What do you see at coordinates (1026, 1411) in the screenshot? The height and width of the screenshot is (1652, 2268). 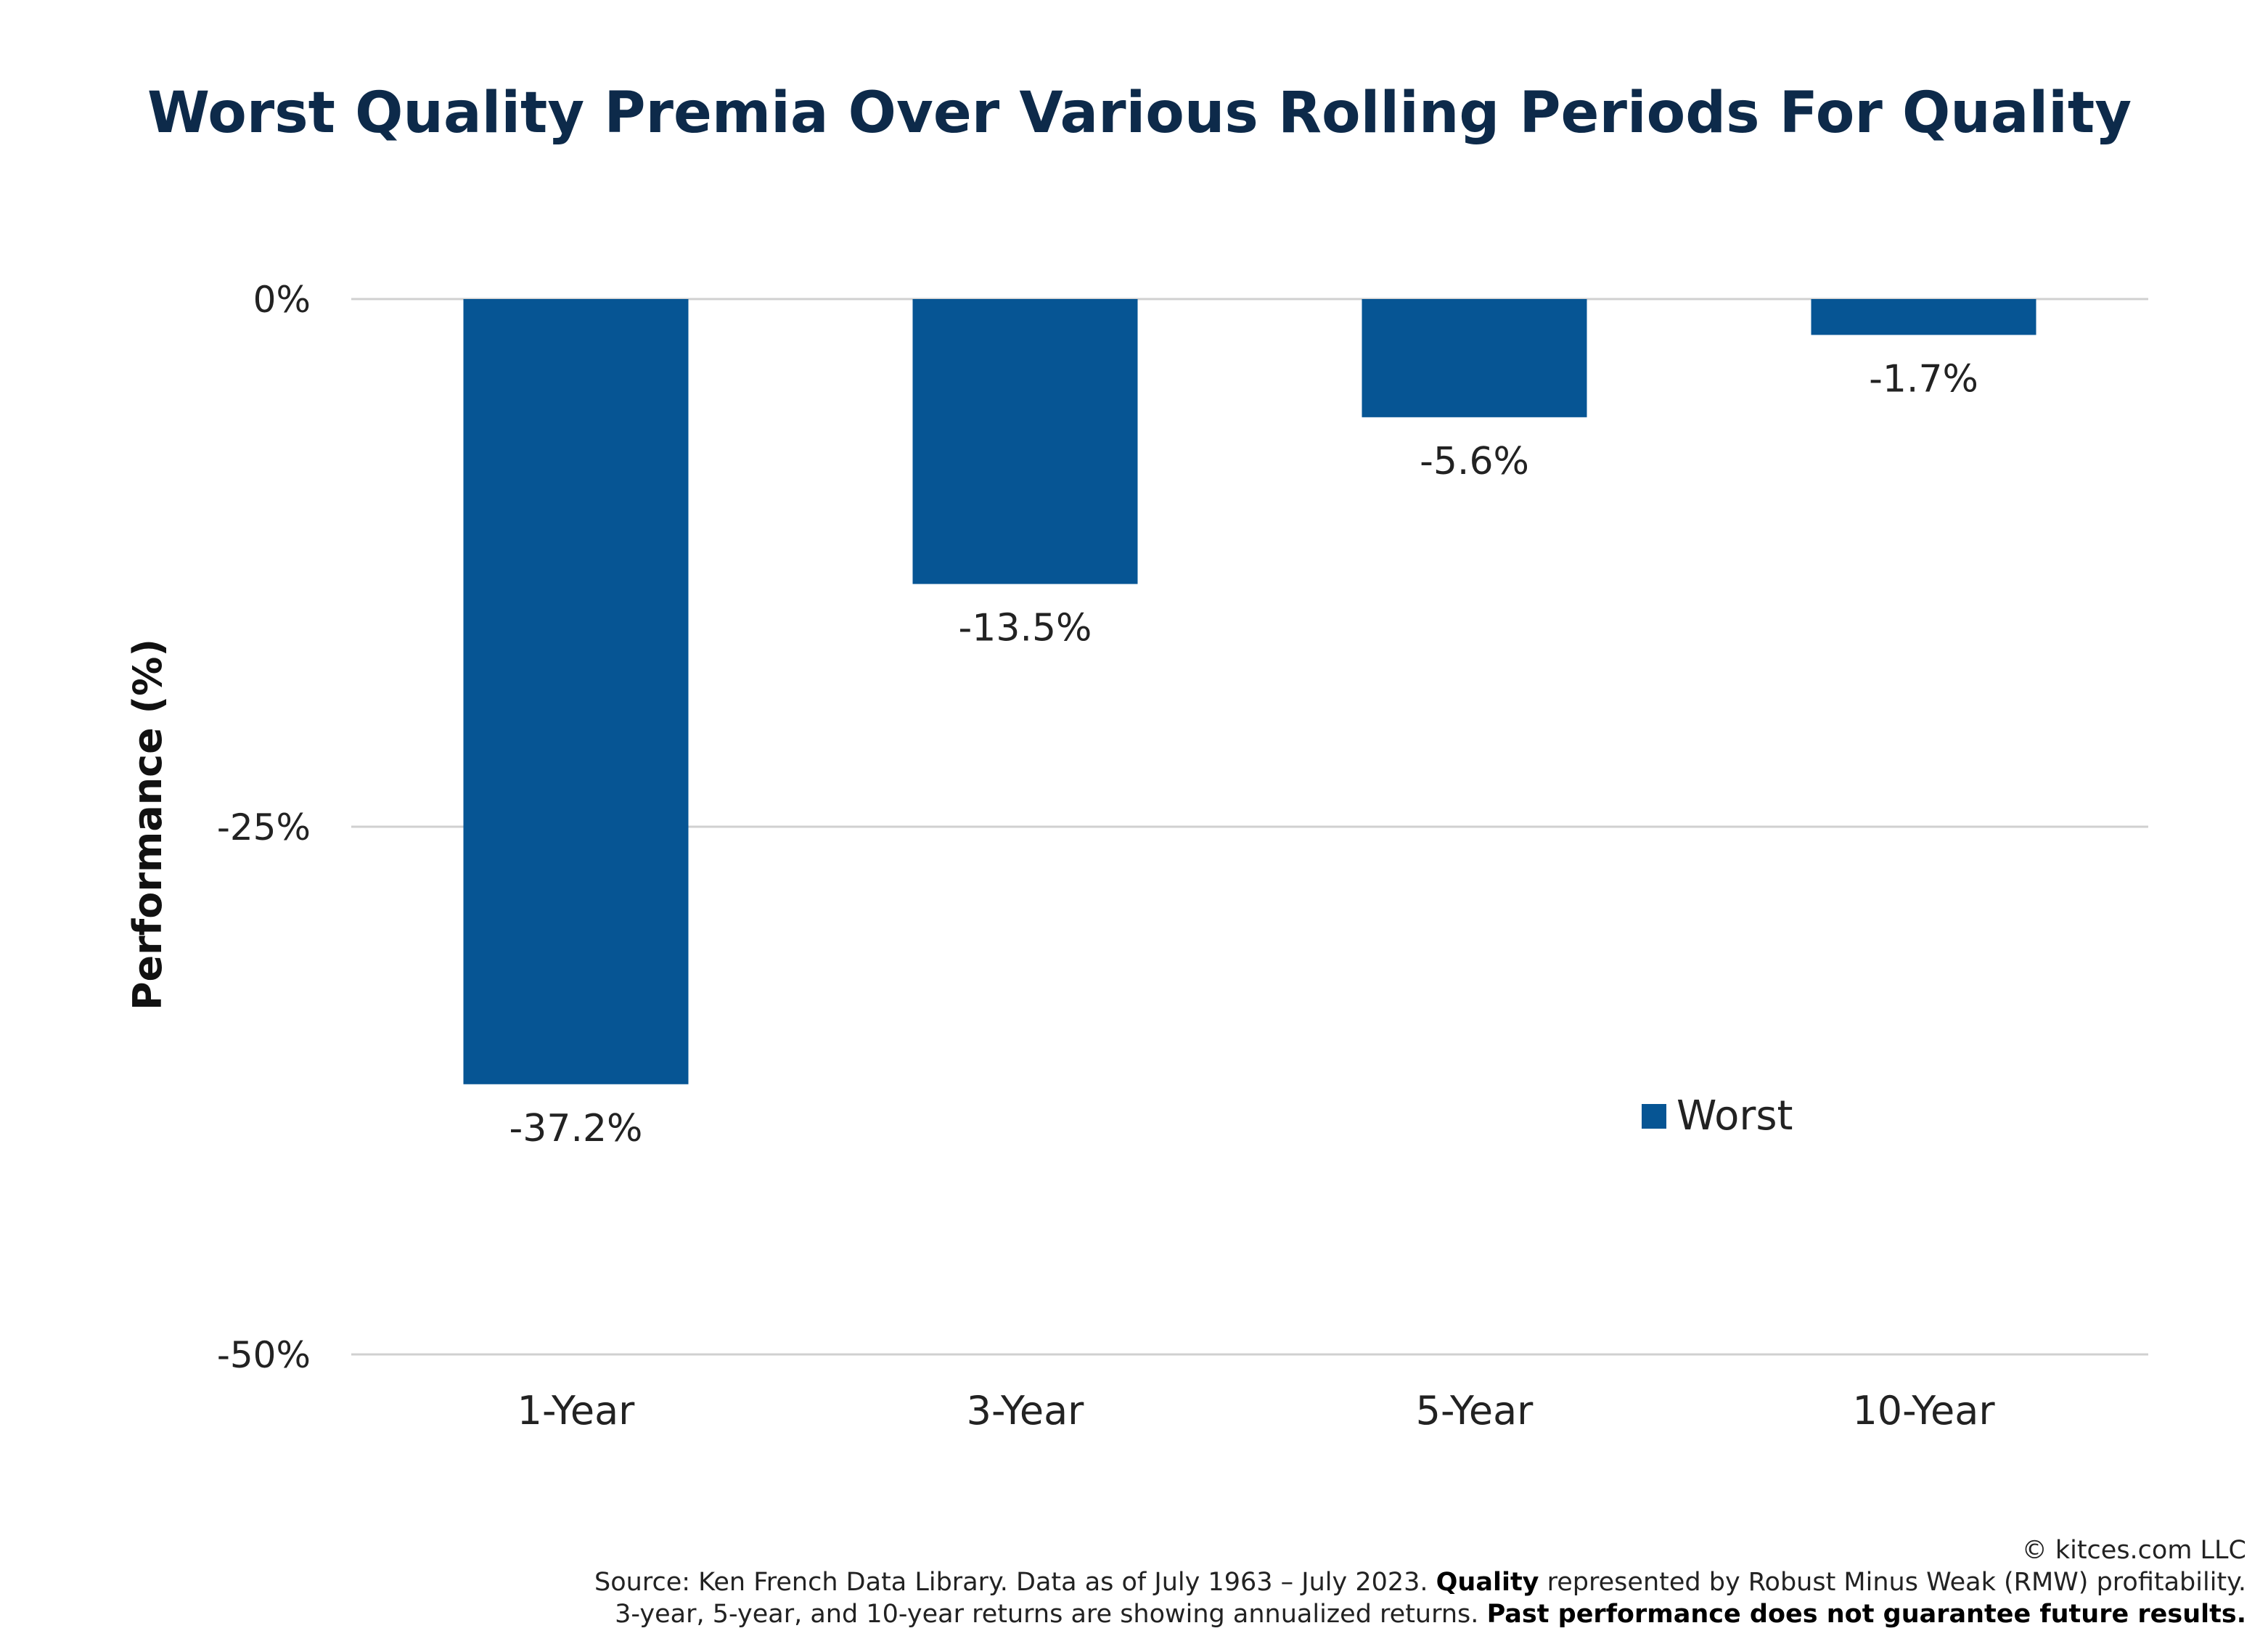 I see `category-label: 3-Year` at bounding box center [1026, 1411].